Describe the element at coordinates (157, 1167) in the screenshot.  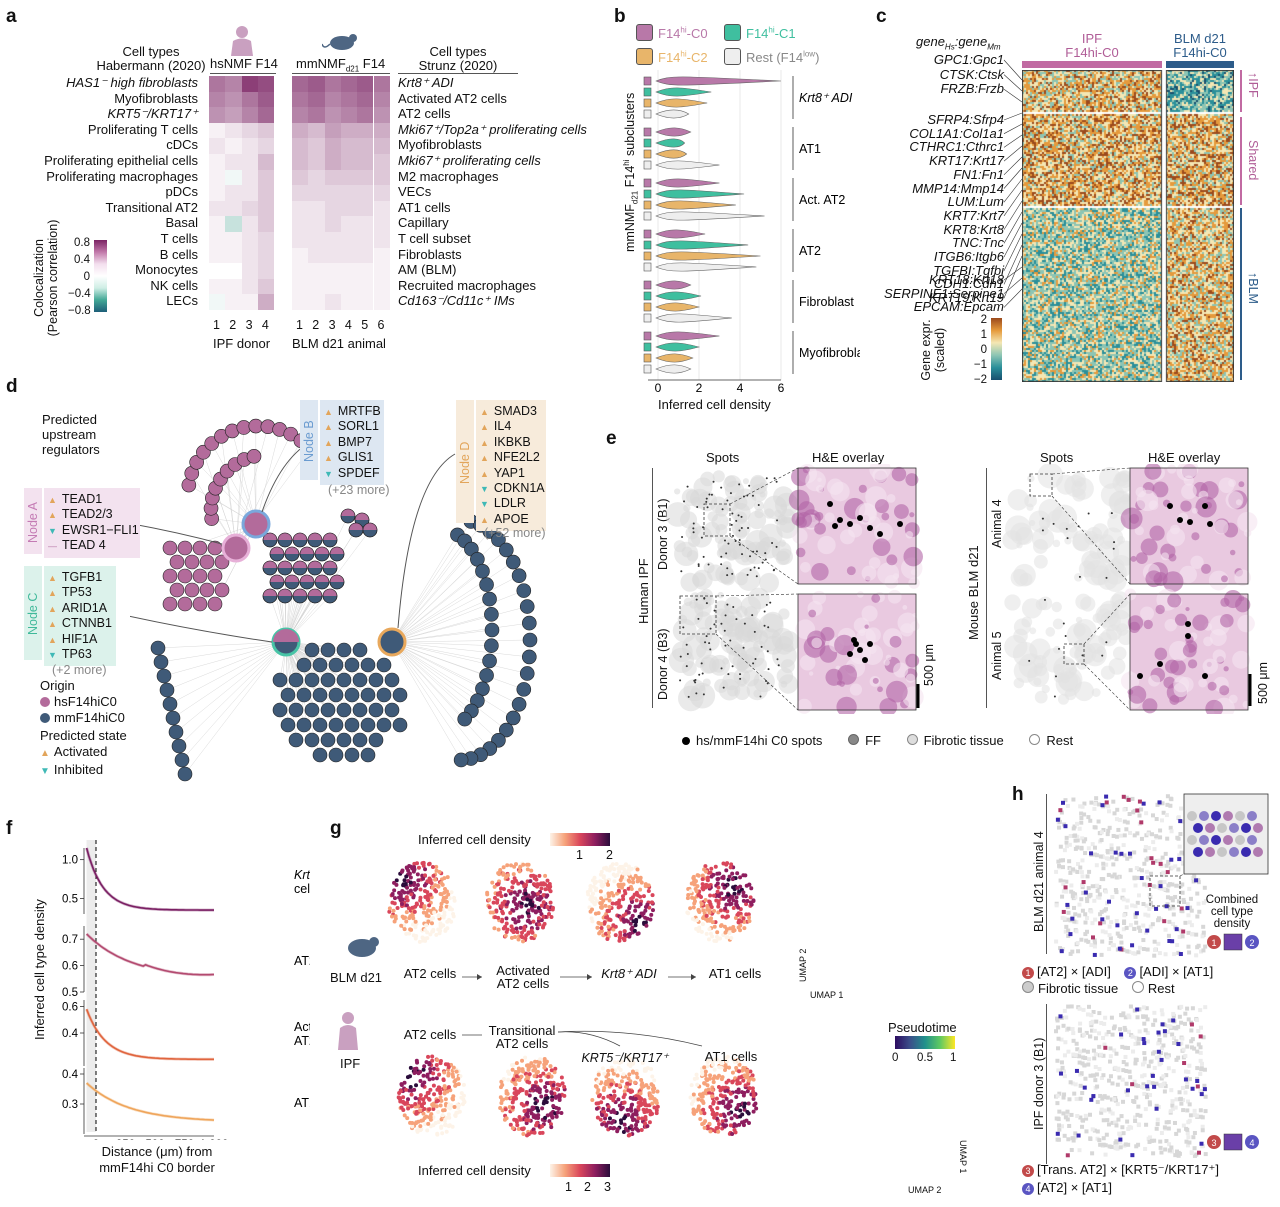
I see `f-xlabel-2: mmF14hi C0 border` at that location.